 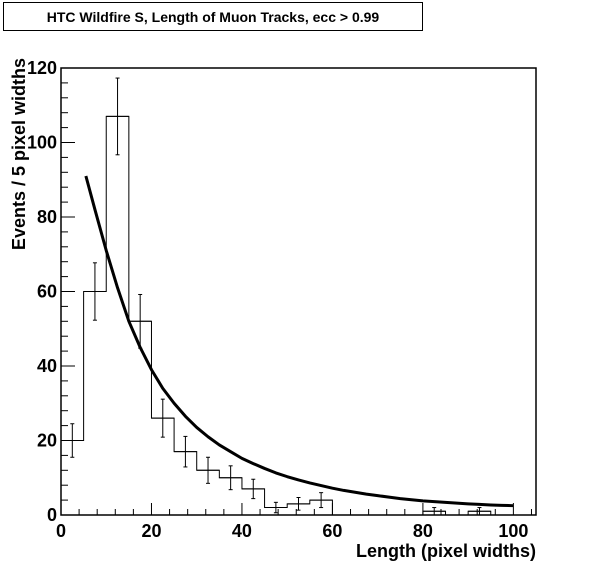 I want to click on y-tick-label: 0, so click(x=52, y=515).